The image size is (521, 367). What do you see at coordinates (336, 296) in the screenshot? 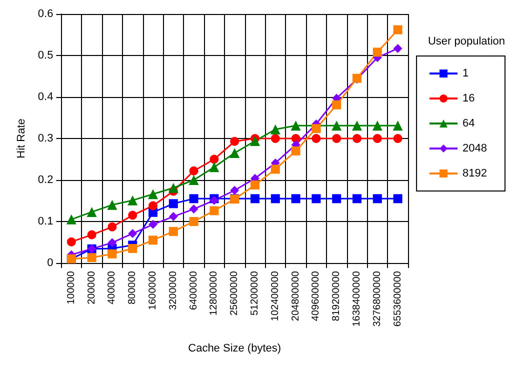
I see `x-tick-label: 819200000` at bounding box center [336, 296].